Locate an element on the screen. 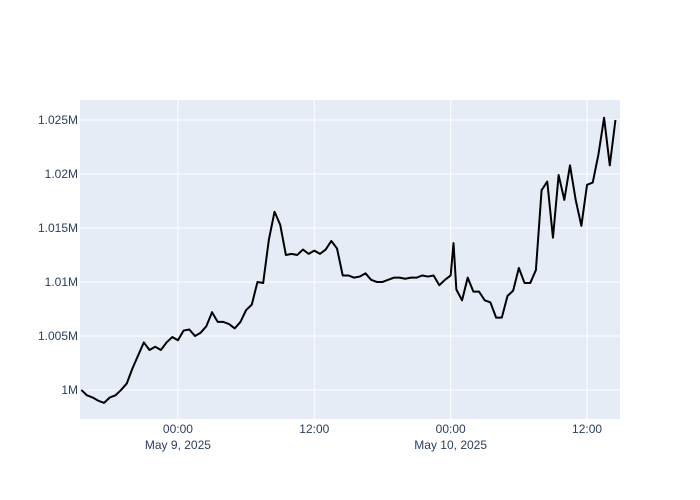 This screenshot has width=700, height=500. x-tick-label-line: May 9, 2025 is located at coordinates (178, 445).